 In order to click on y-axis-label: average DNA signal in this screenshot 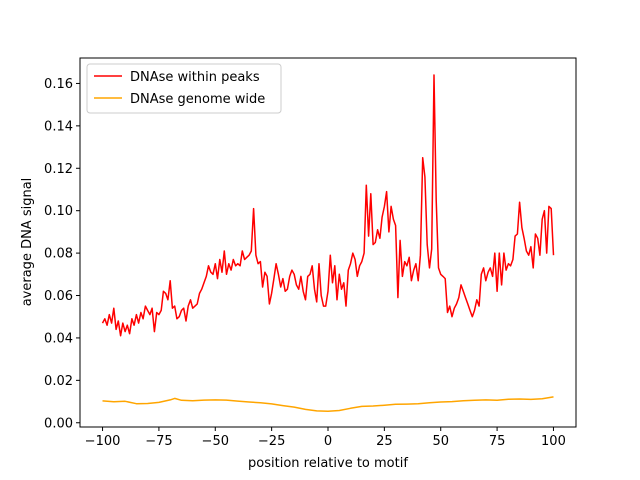, I will do `click(27, 242)`.